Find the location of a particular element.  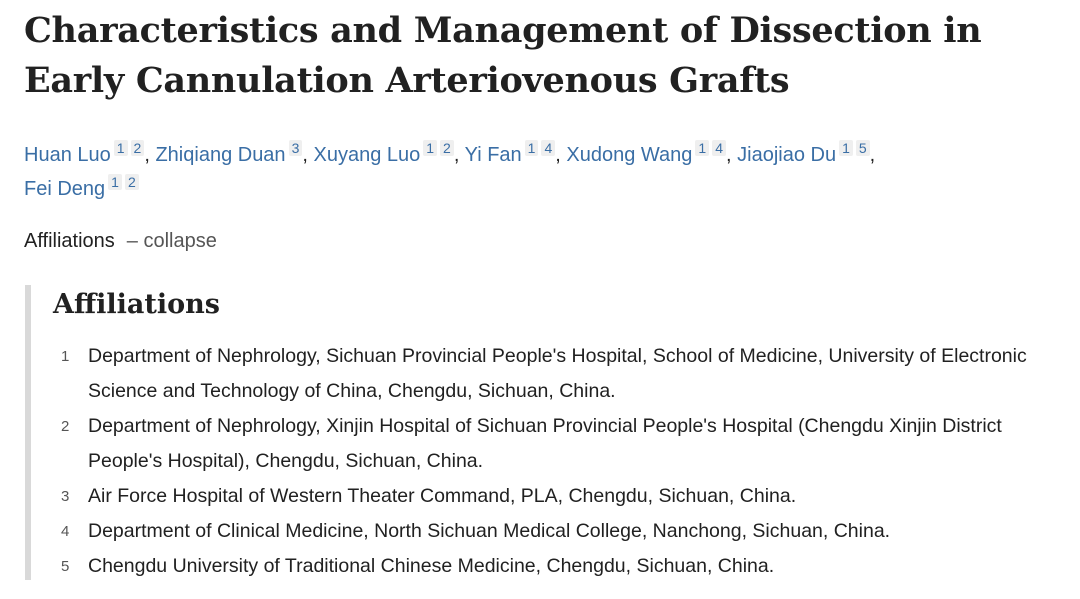

author-link: Zhiqiang Duan is located at coordinates (220, 155).